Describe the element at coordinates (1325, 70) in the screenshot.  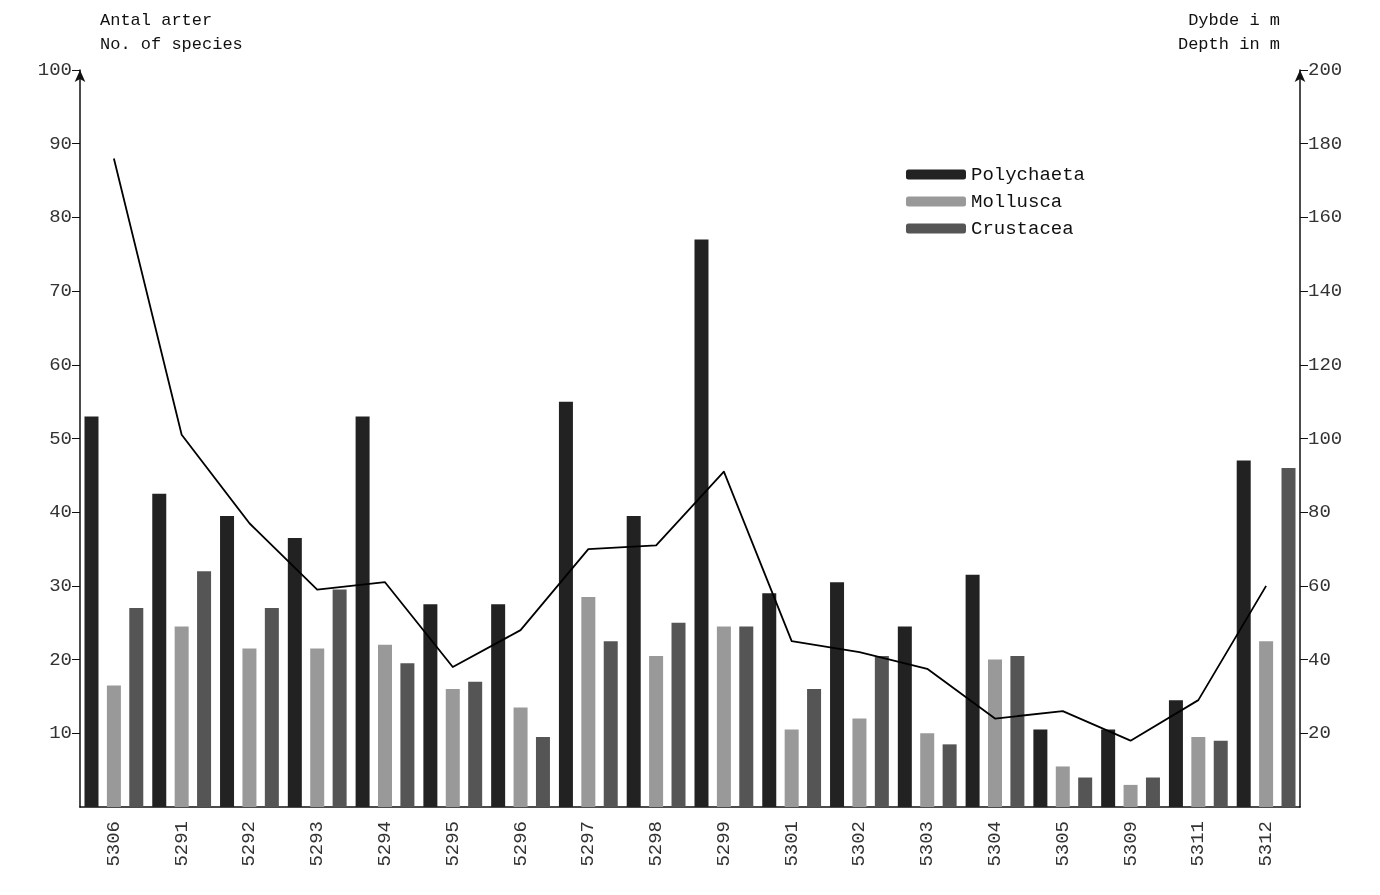
I see `y2-tick-label: 200` at that location.